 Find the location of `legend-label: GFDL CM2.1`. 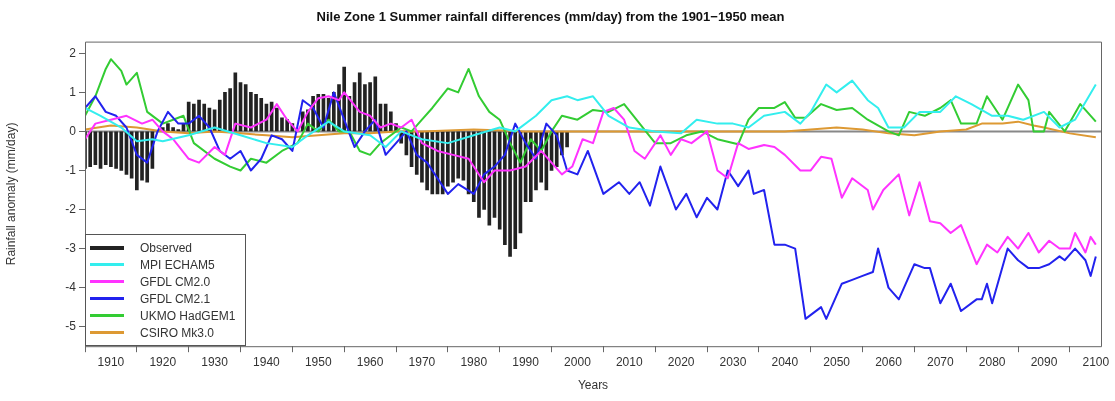

legend-label: GFDL CM2.1 is located at coordinates (175, 298).